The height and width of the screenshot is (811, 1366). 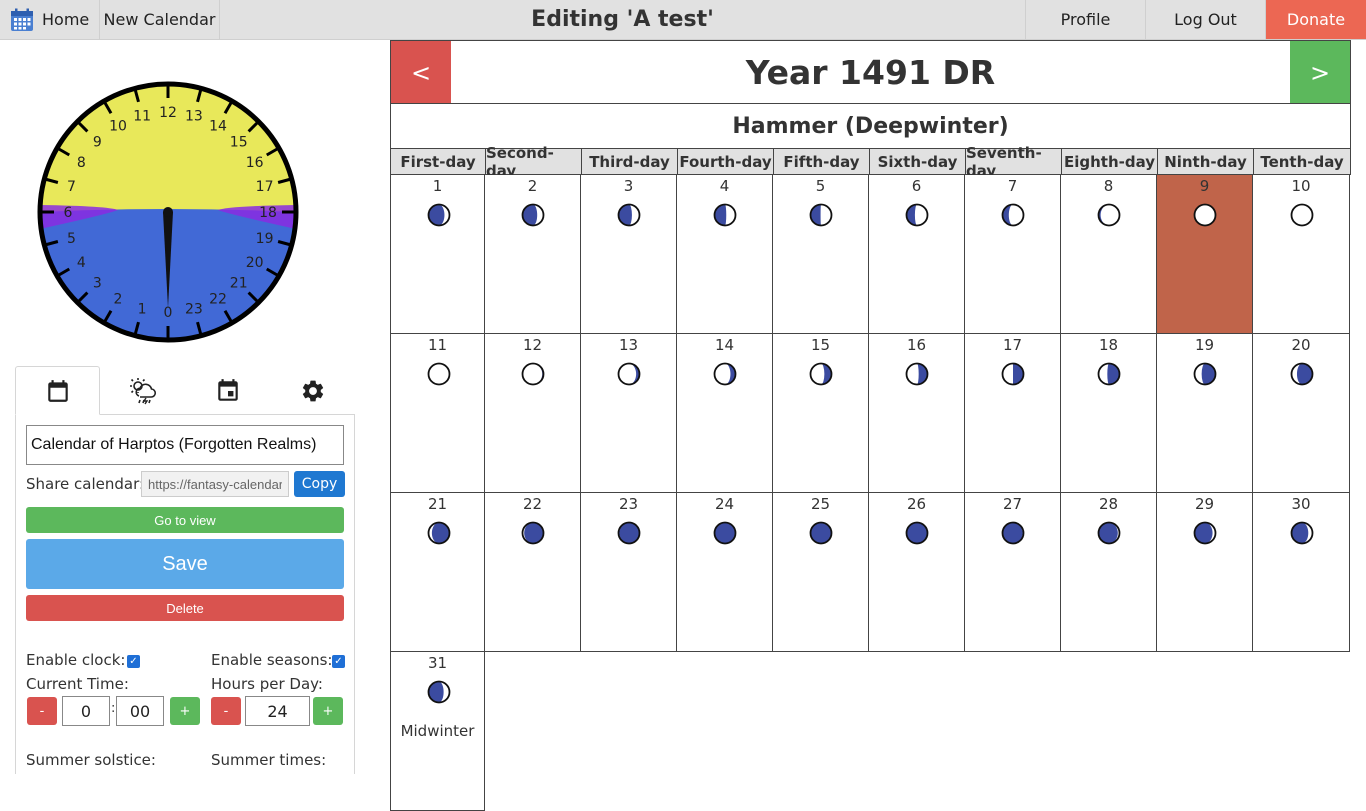 What do you see at coordinates (533, 572) in the screenshot?
I see `day-cell: 22` at bounding box center [533, 572].